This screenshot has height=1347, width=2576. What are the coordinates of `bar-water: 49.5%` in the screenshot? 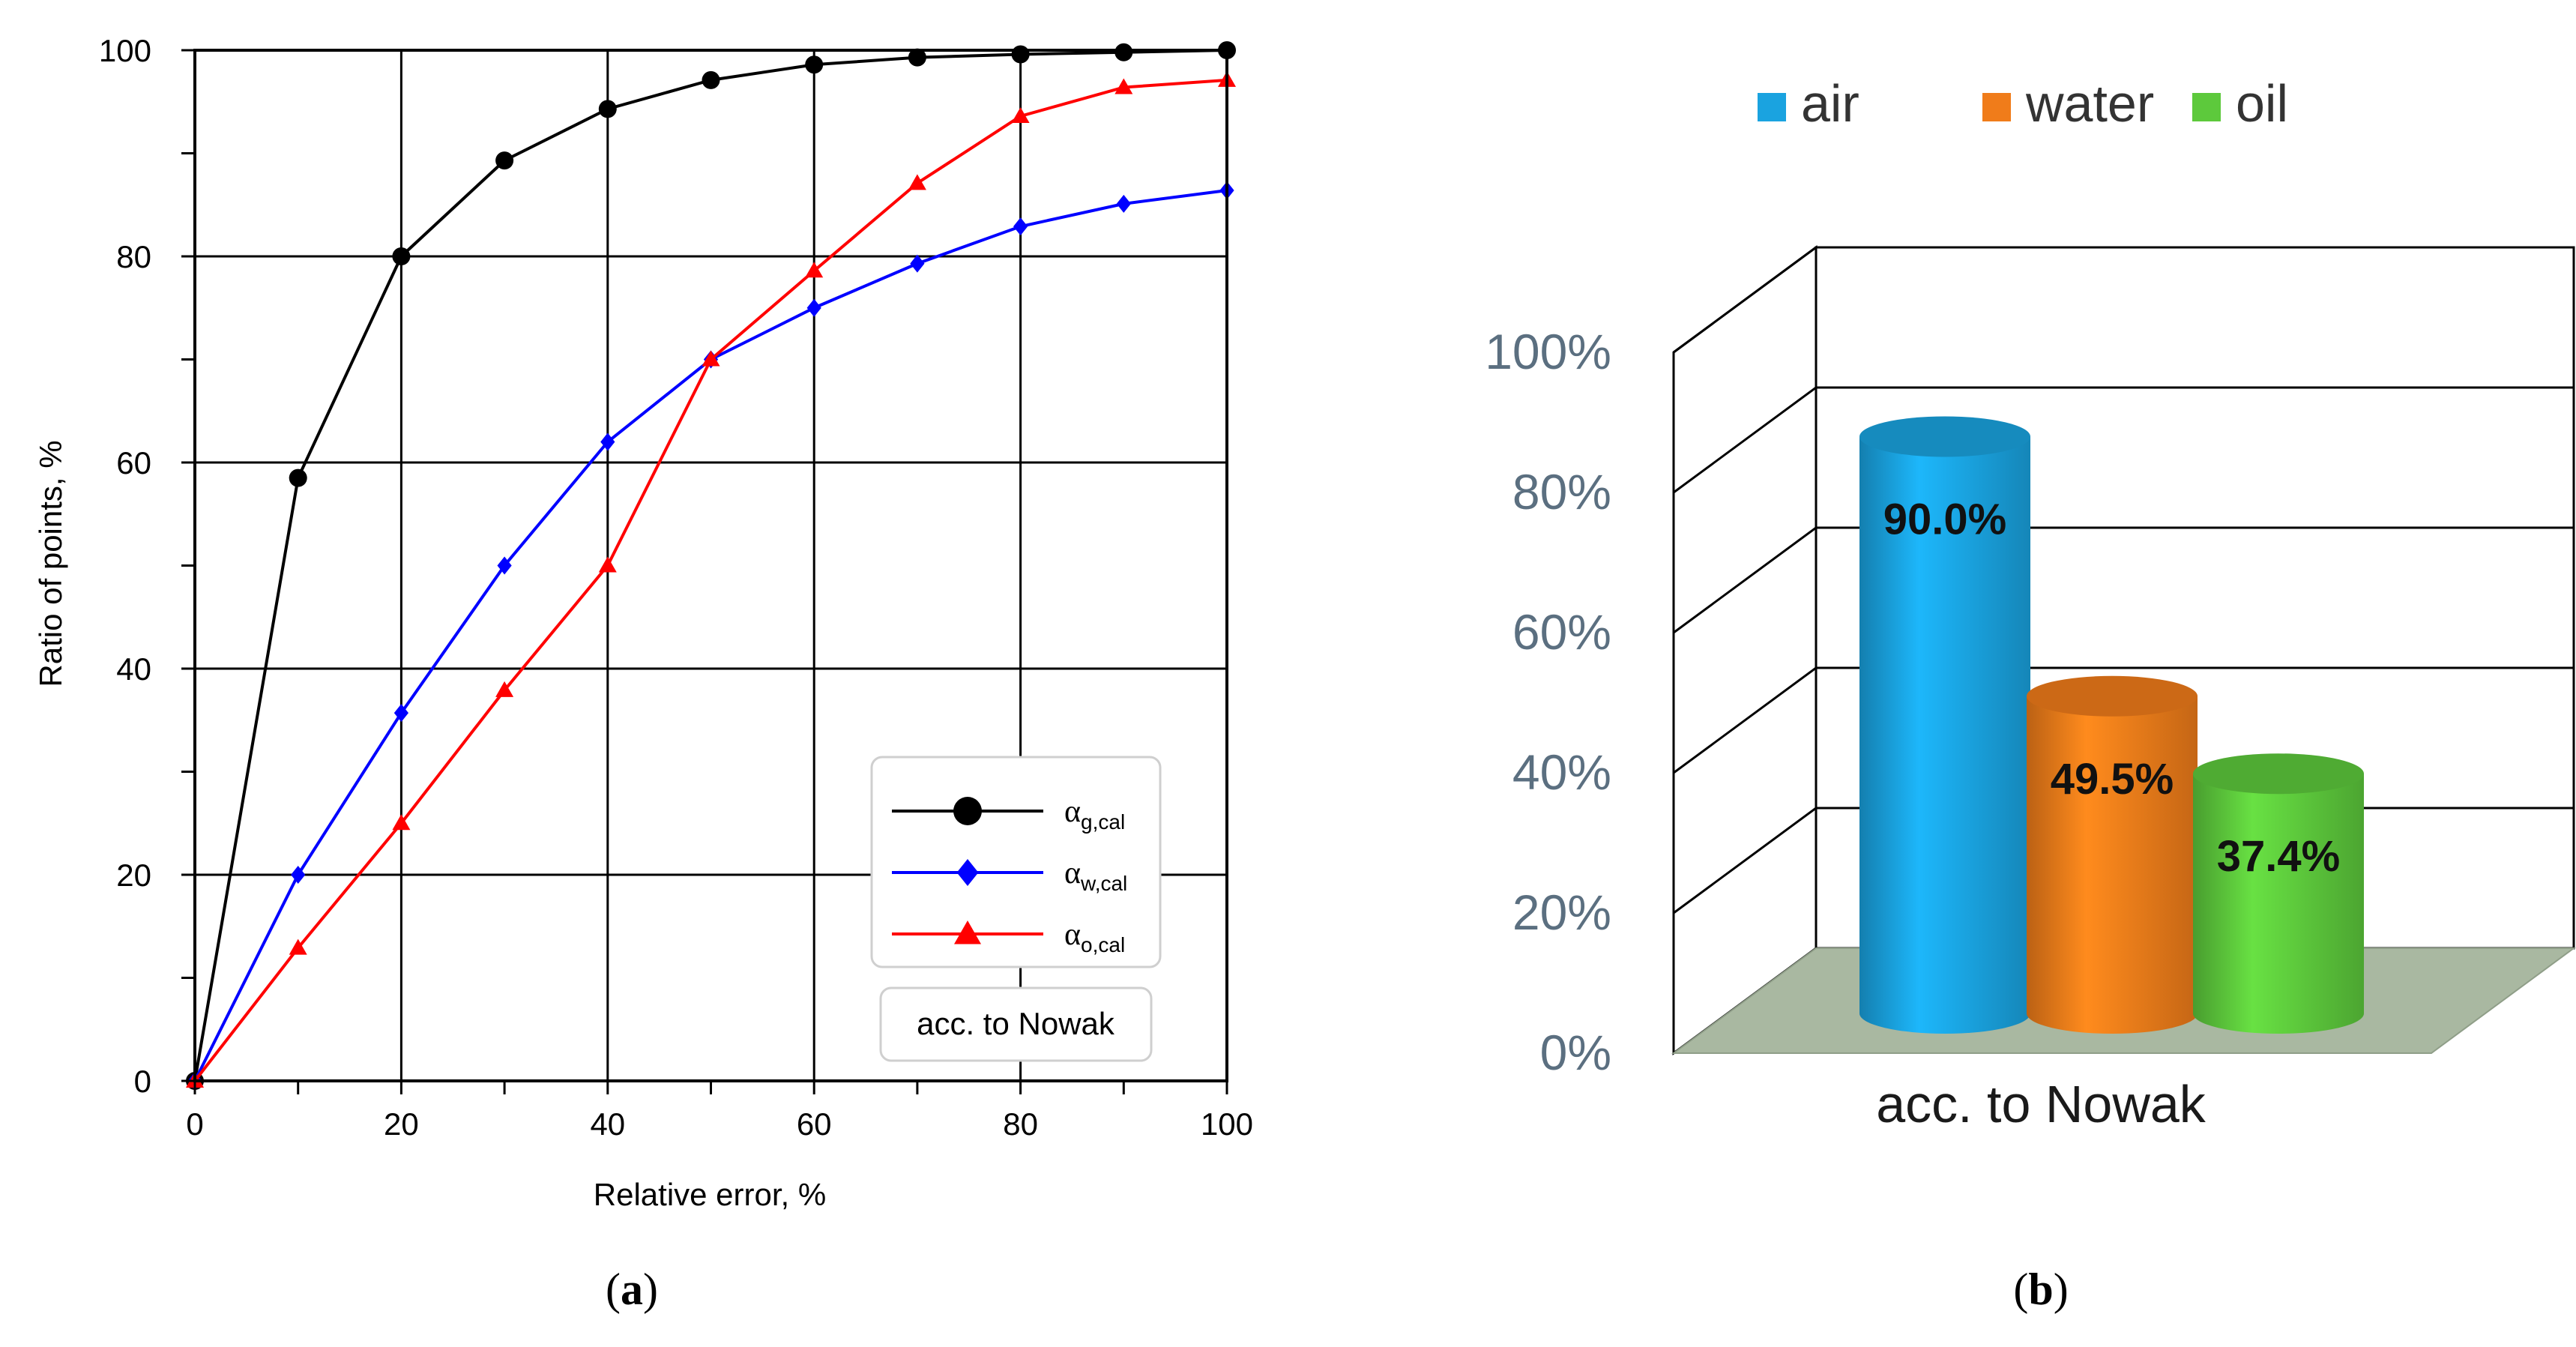 It's located at (2112, 855).